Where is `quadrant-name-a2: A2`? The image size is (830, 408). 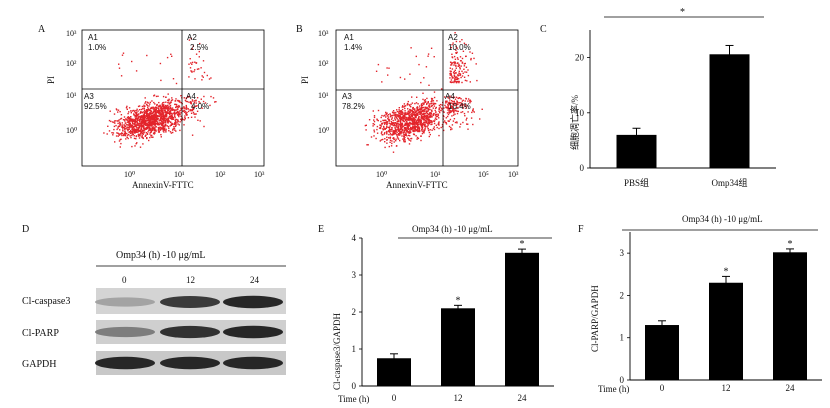
quadrant-name-a2: A2 is located at coordinates (192, 37).